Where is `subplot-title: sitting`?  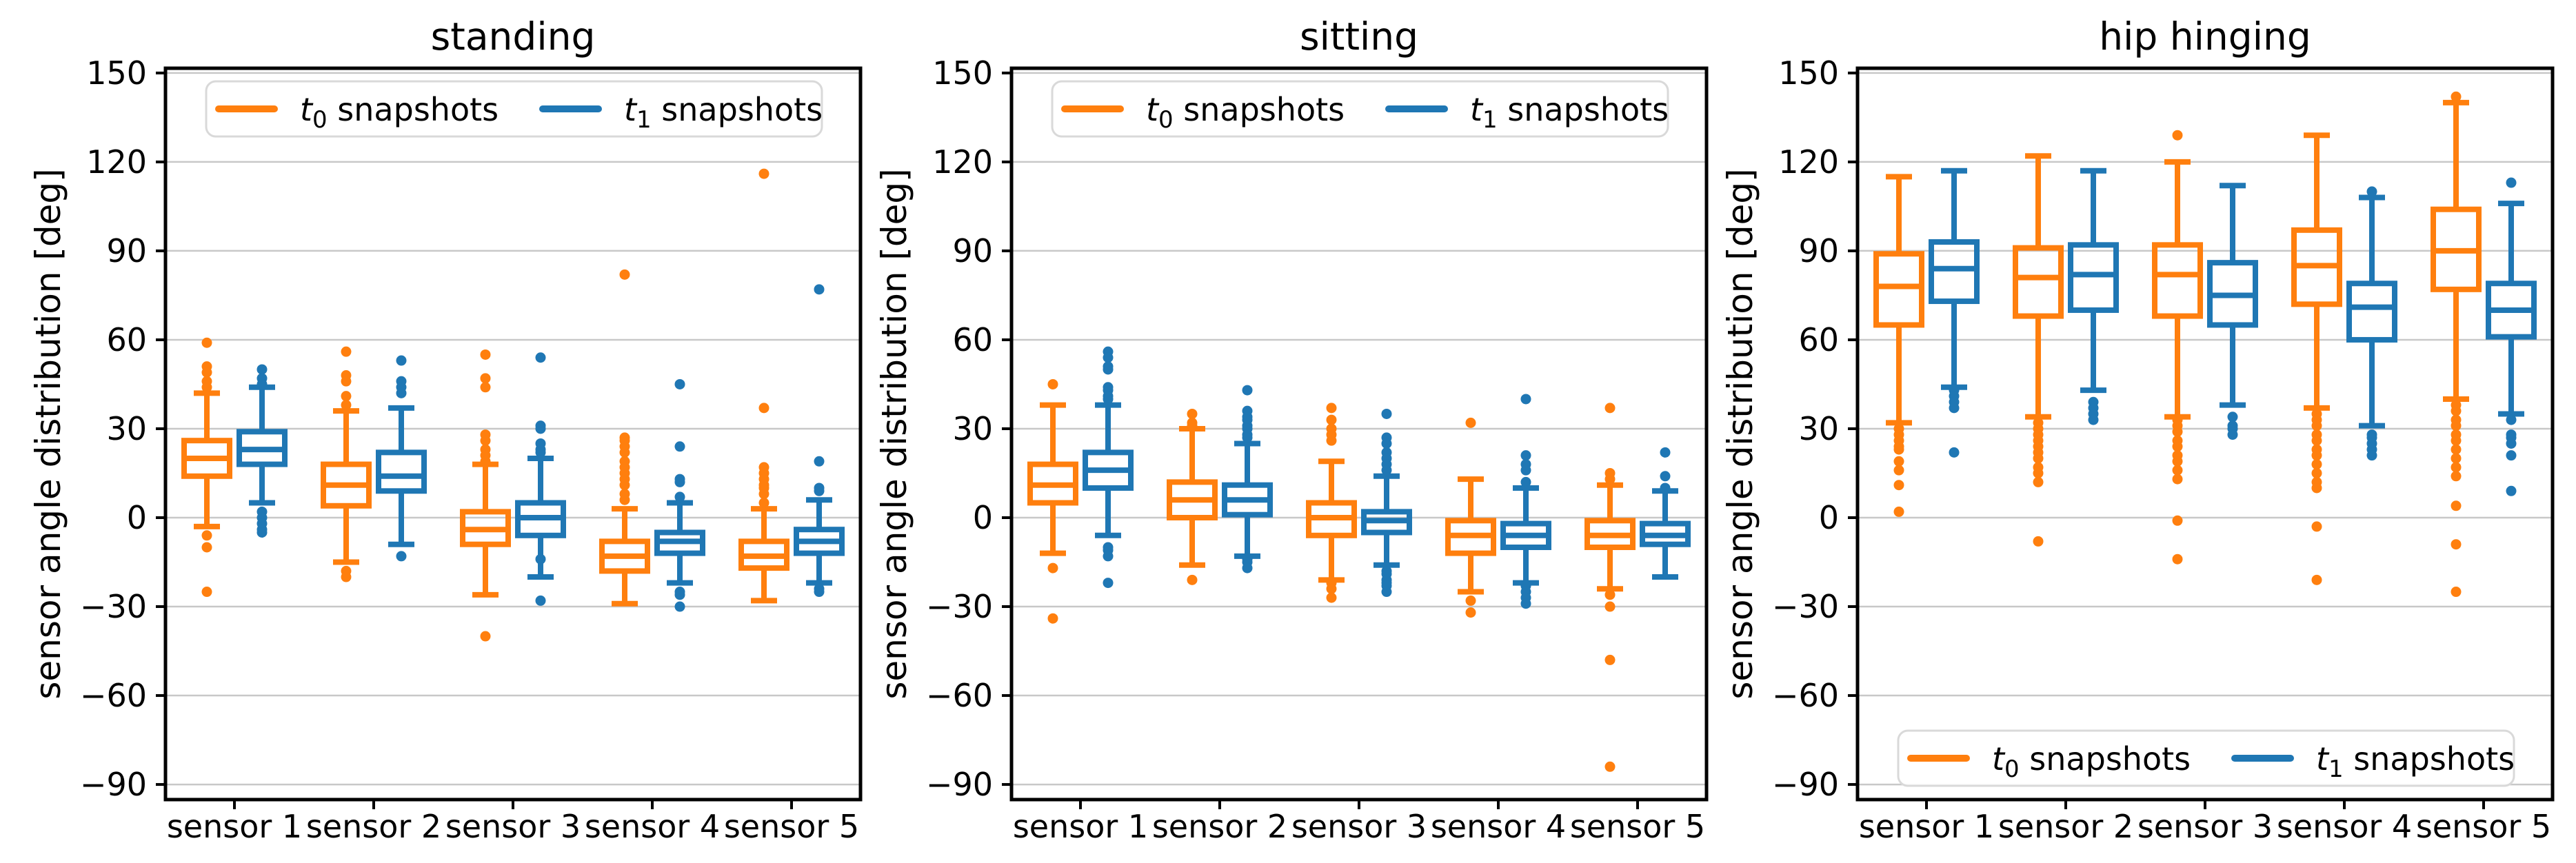
subplot-title: sitting is located at coordinates (1359, 36).